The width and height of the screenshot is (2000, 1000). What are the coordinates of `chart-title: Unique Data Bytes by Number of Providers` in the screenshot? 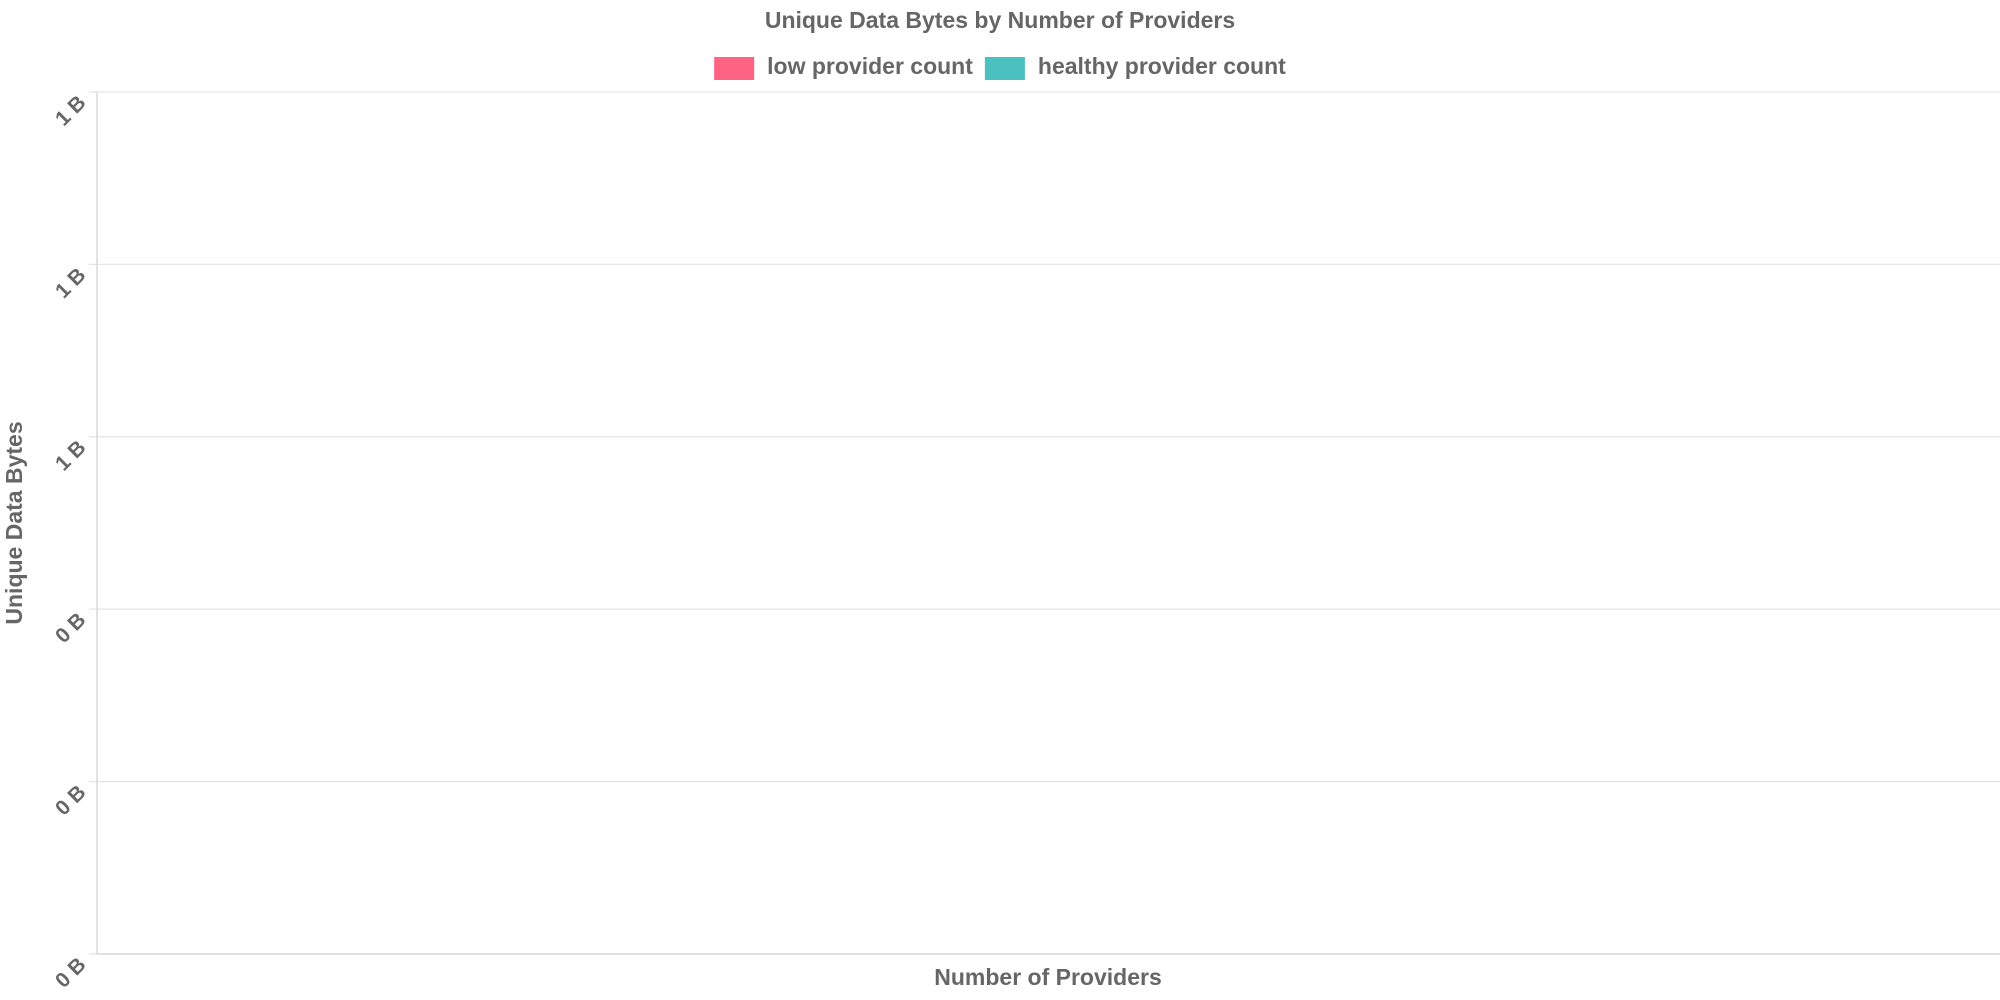 It's located at (1000, 20).